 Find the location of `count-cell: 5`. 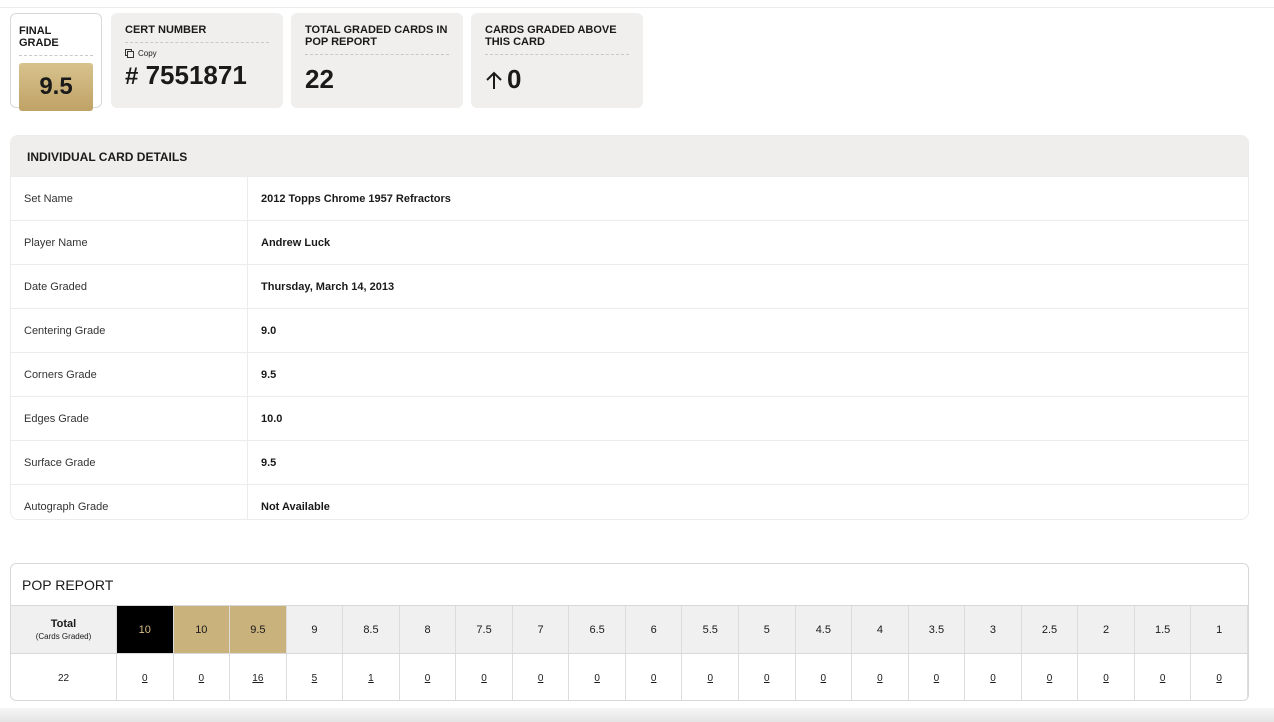

count-cell: 5 is located at coordinates (315, 677).